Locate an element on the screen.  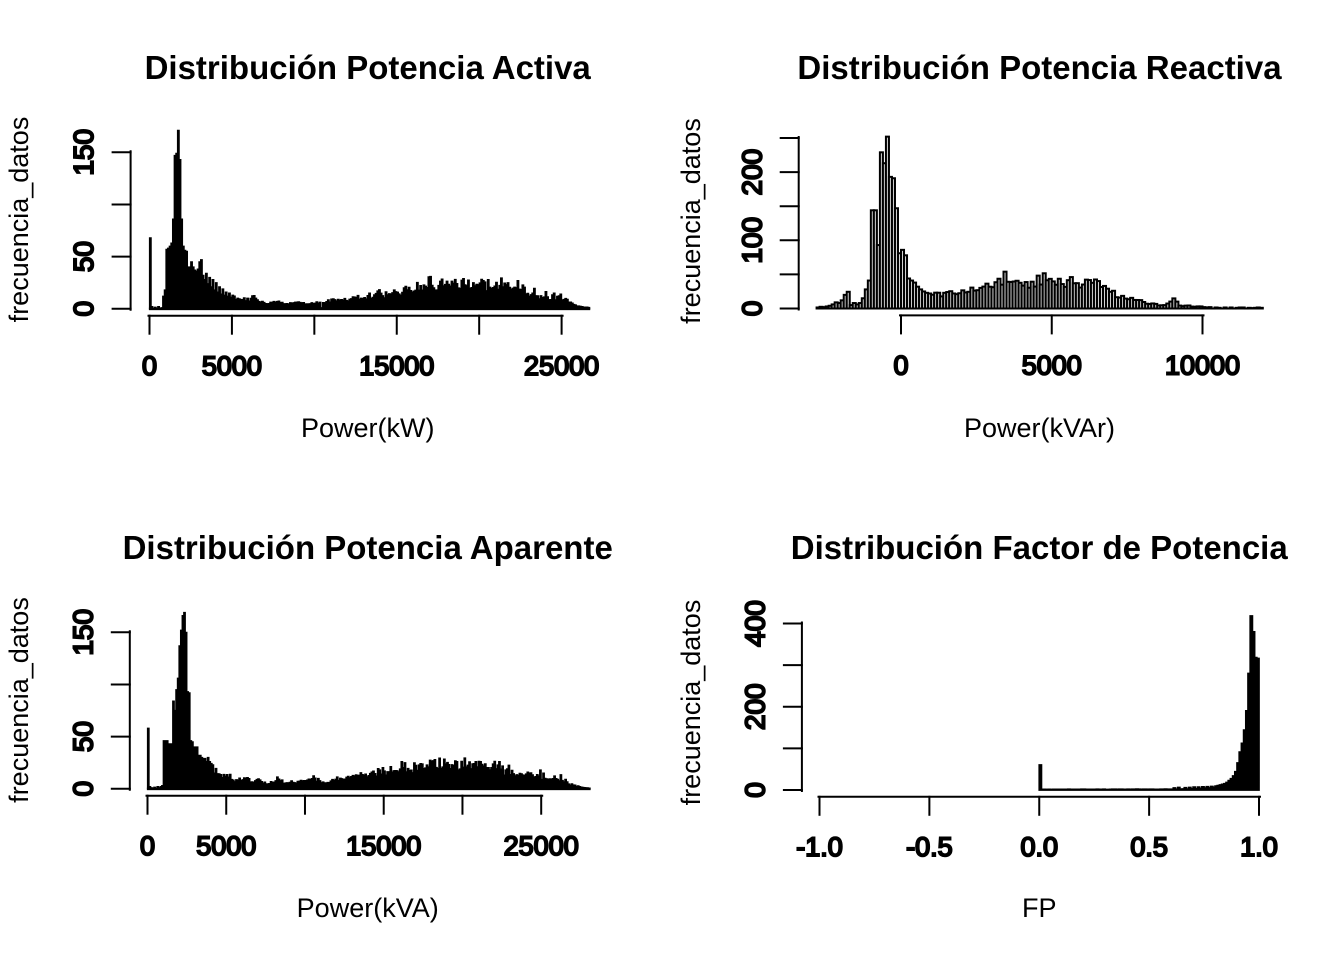
svg-text: 400 is located at coordinates (755, 623).